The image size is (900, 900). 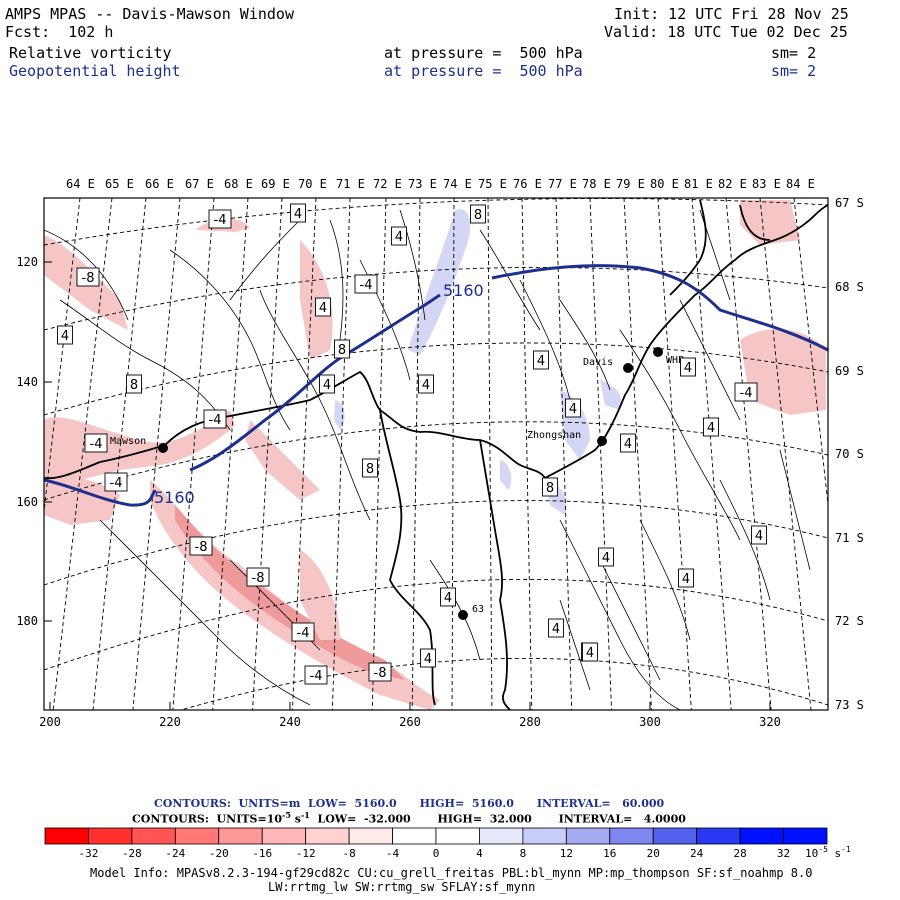 I want to click on colorbar-tick-label: -24, so click(x=175, y=853).